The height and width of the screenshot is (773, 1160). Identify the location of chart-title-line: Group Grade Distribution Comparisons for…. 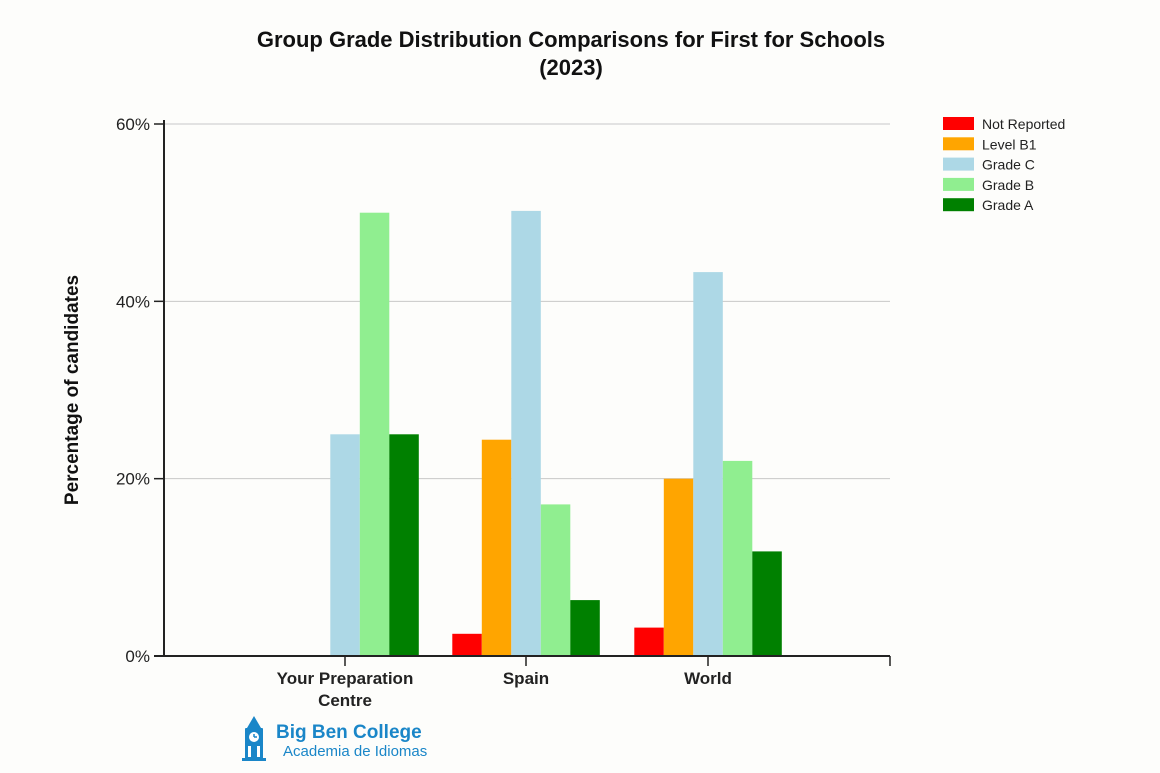
(571, 39).